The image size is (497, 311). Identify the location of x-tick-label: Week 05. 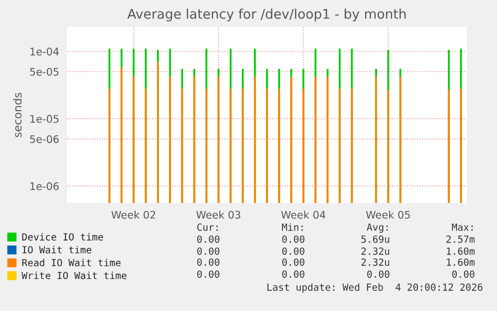
(388, 214).